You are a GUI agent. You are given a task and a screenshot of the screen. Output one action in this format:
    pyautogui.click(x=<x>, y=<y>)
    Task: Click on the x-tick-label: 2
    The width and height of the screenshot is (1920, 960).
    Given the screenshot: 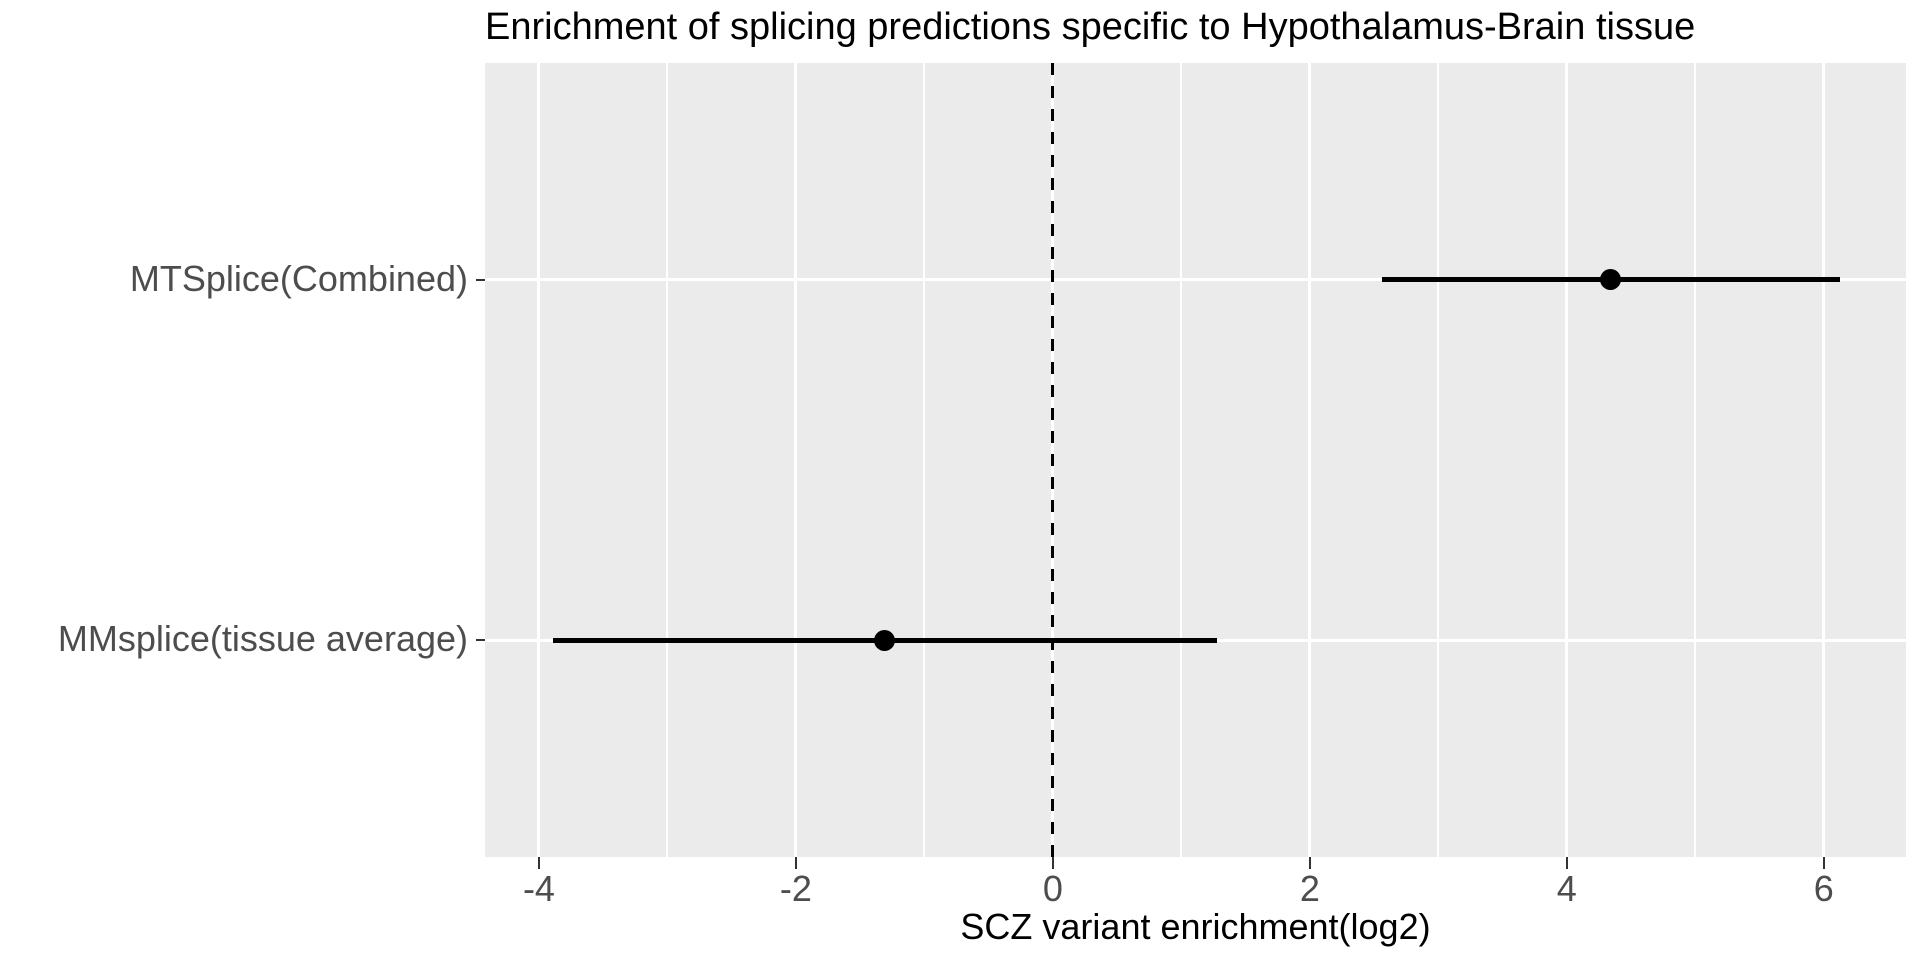 What is the action you would take?
    pyautogui.click(x=1309, y=888)
    